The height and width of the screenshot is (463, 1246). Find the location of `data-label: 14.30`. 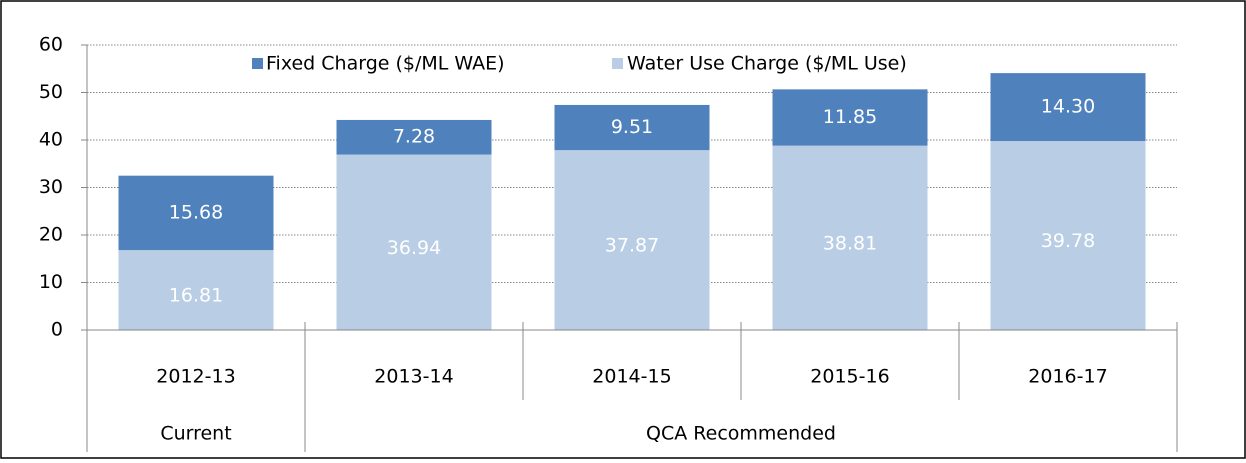

data-label: 14.30 is located at coordinates (1068, 107).